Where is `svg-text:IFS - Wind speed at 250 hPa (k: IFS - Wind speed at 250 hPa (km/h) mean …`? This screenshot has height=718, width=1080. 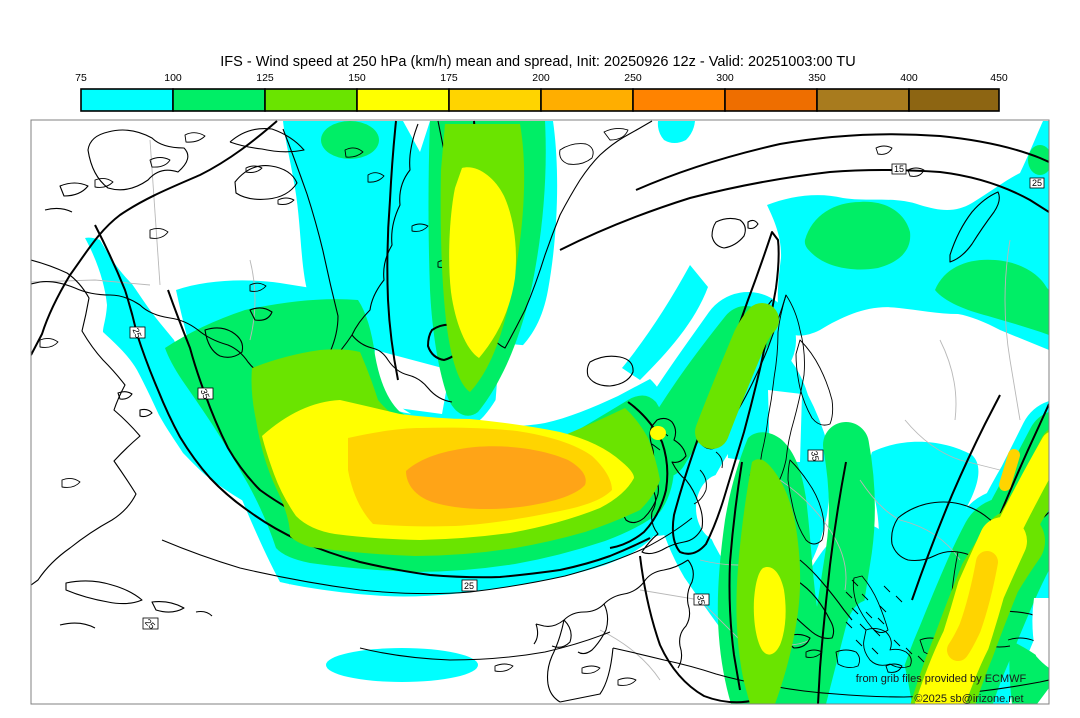
svg-text:IFS - Wind speed at 250 hPa (k: IFS - Wind speed at 250 hPa (km/h) mean … is located at coordinates (537, 62).